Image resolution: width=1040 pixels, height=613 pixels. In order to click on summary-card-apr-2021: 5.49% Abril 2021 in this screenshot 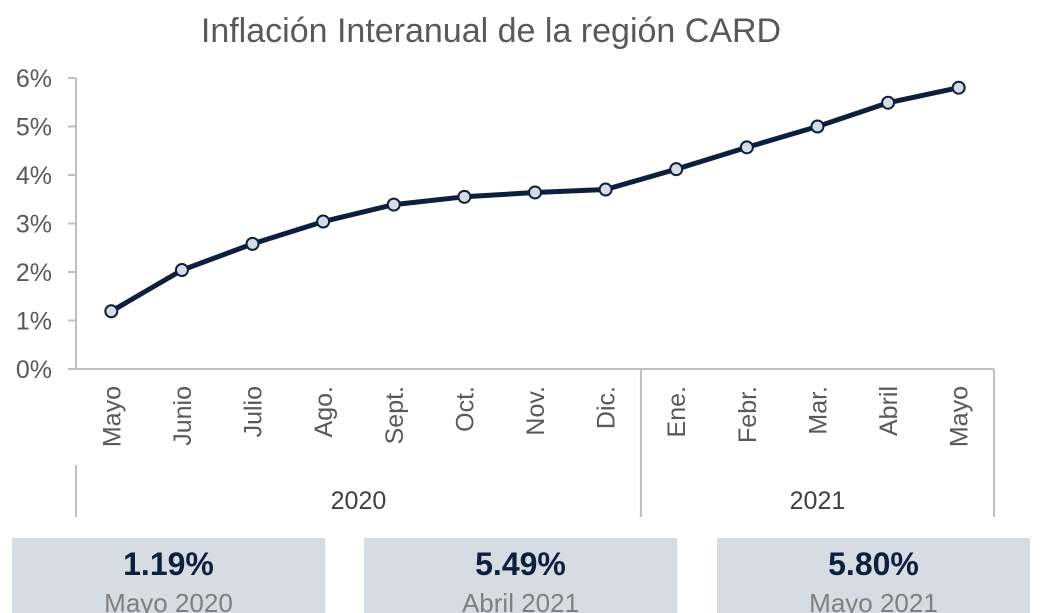, I will do `click(520, 575)`.